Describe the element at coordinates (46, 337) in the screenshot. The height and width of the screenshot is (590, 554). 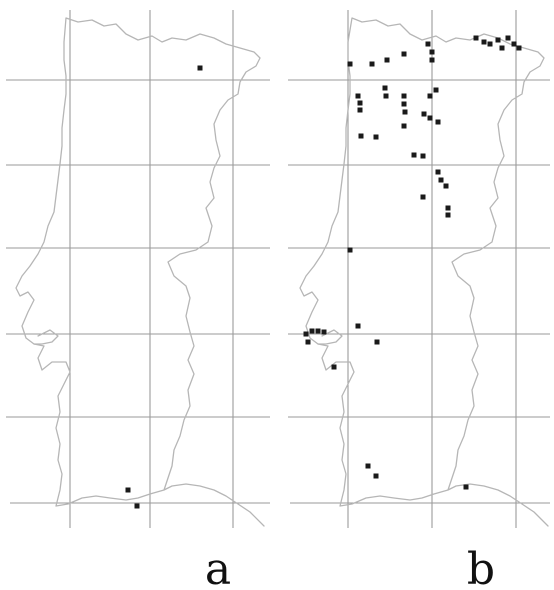
I see `panel-a-estuary` at that location.